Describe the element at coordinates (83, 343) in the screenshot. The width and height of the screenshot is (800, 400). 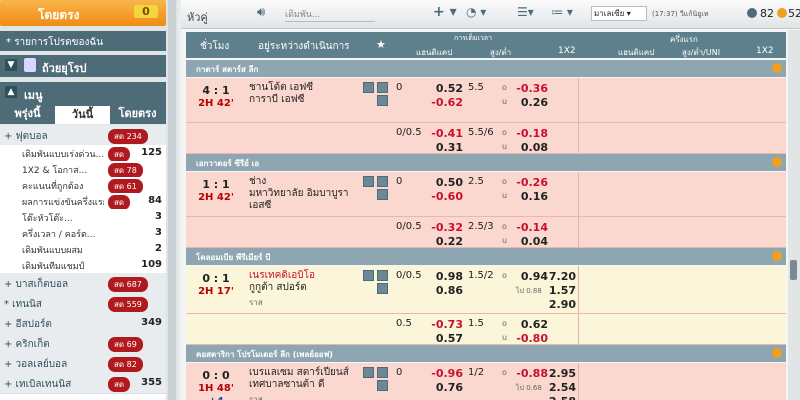
I see `sport-item: + คริกเก็ต สด 69` at that location.